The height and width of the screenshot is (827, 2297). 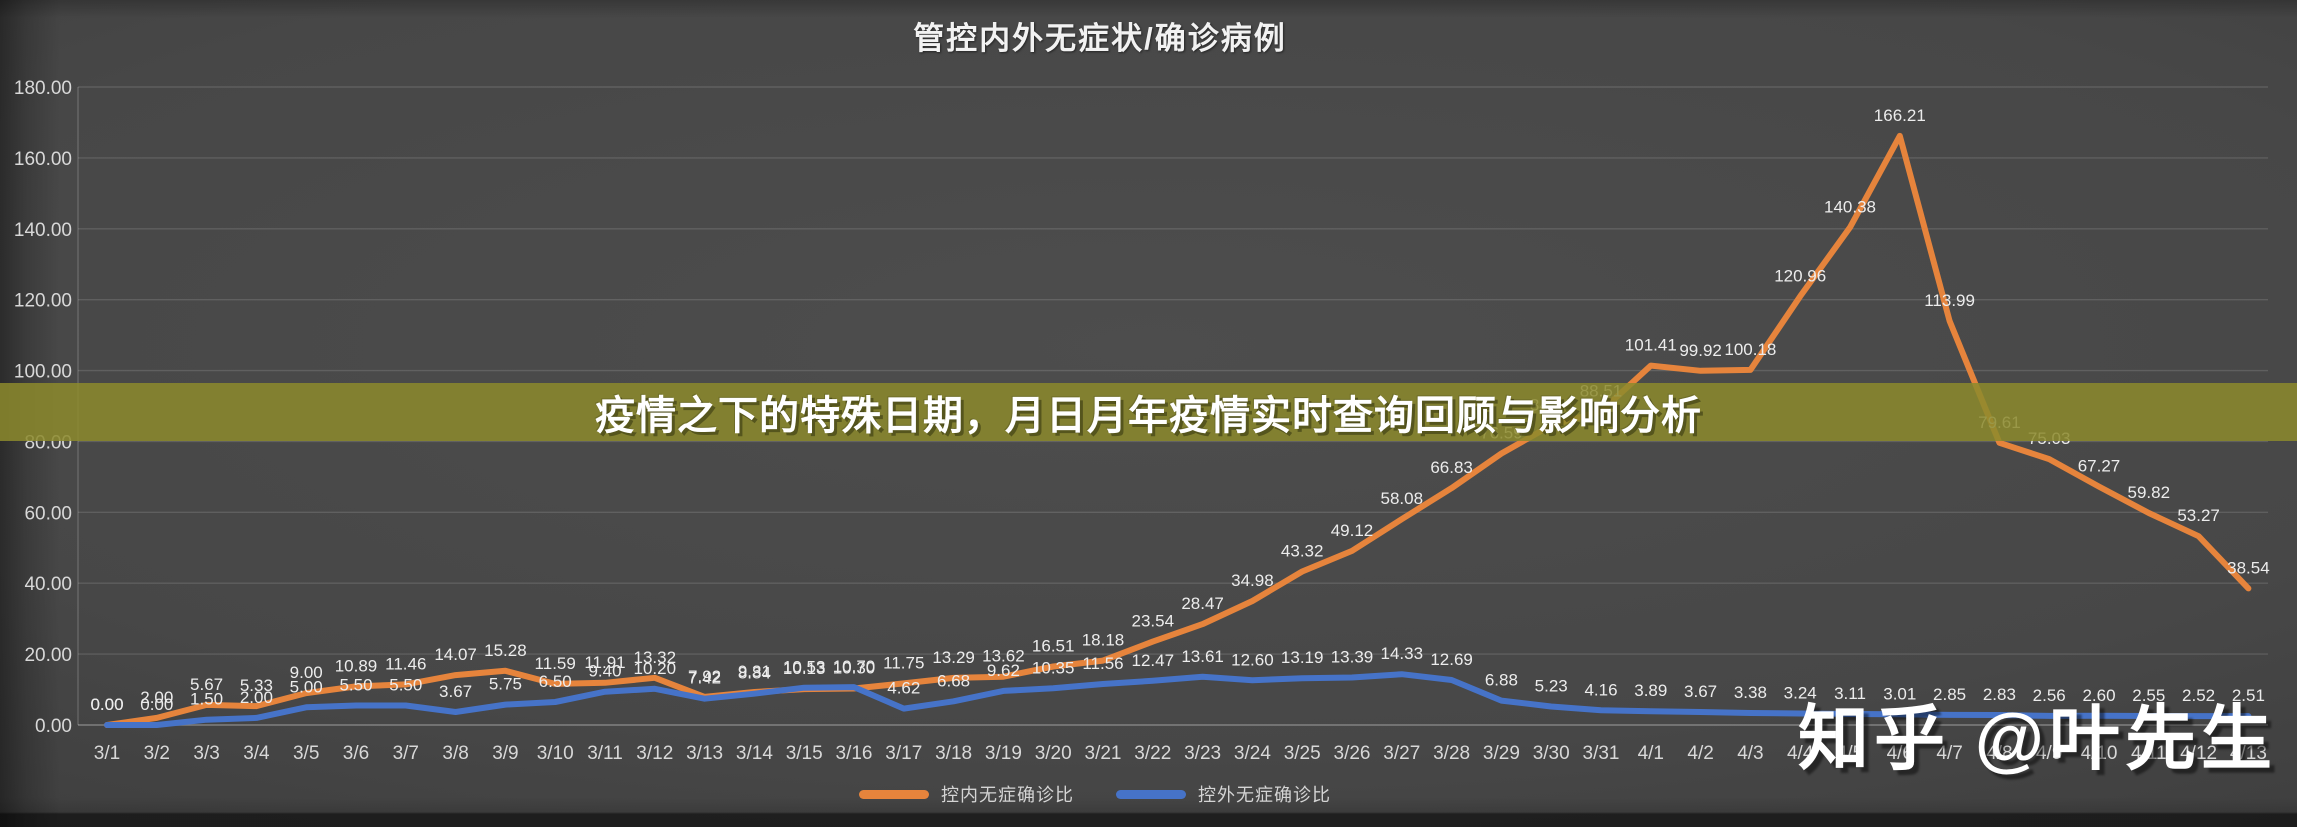 What do you see at coordinates (1402, 498) in the screenshot?
I see `data-label: 58.08` at bounding box center [1402, 498].